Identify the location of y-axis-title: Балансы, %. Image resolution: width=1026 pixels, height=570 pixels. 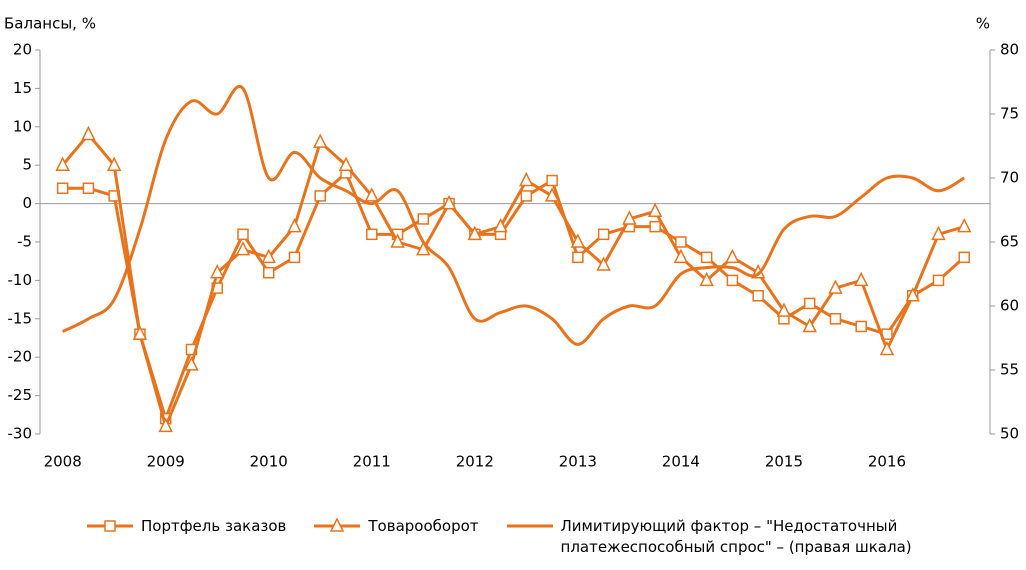
(50, 24).